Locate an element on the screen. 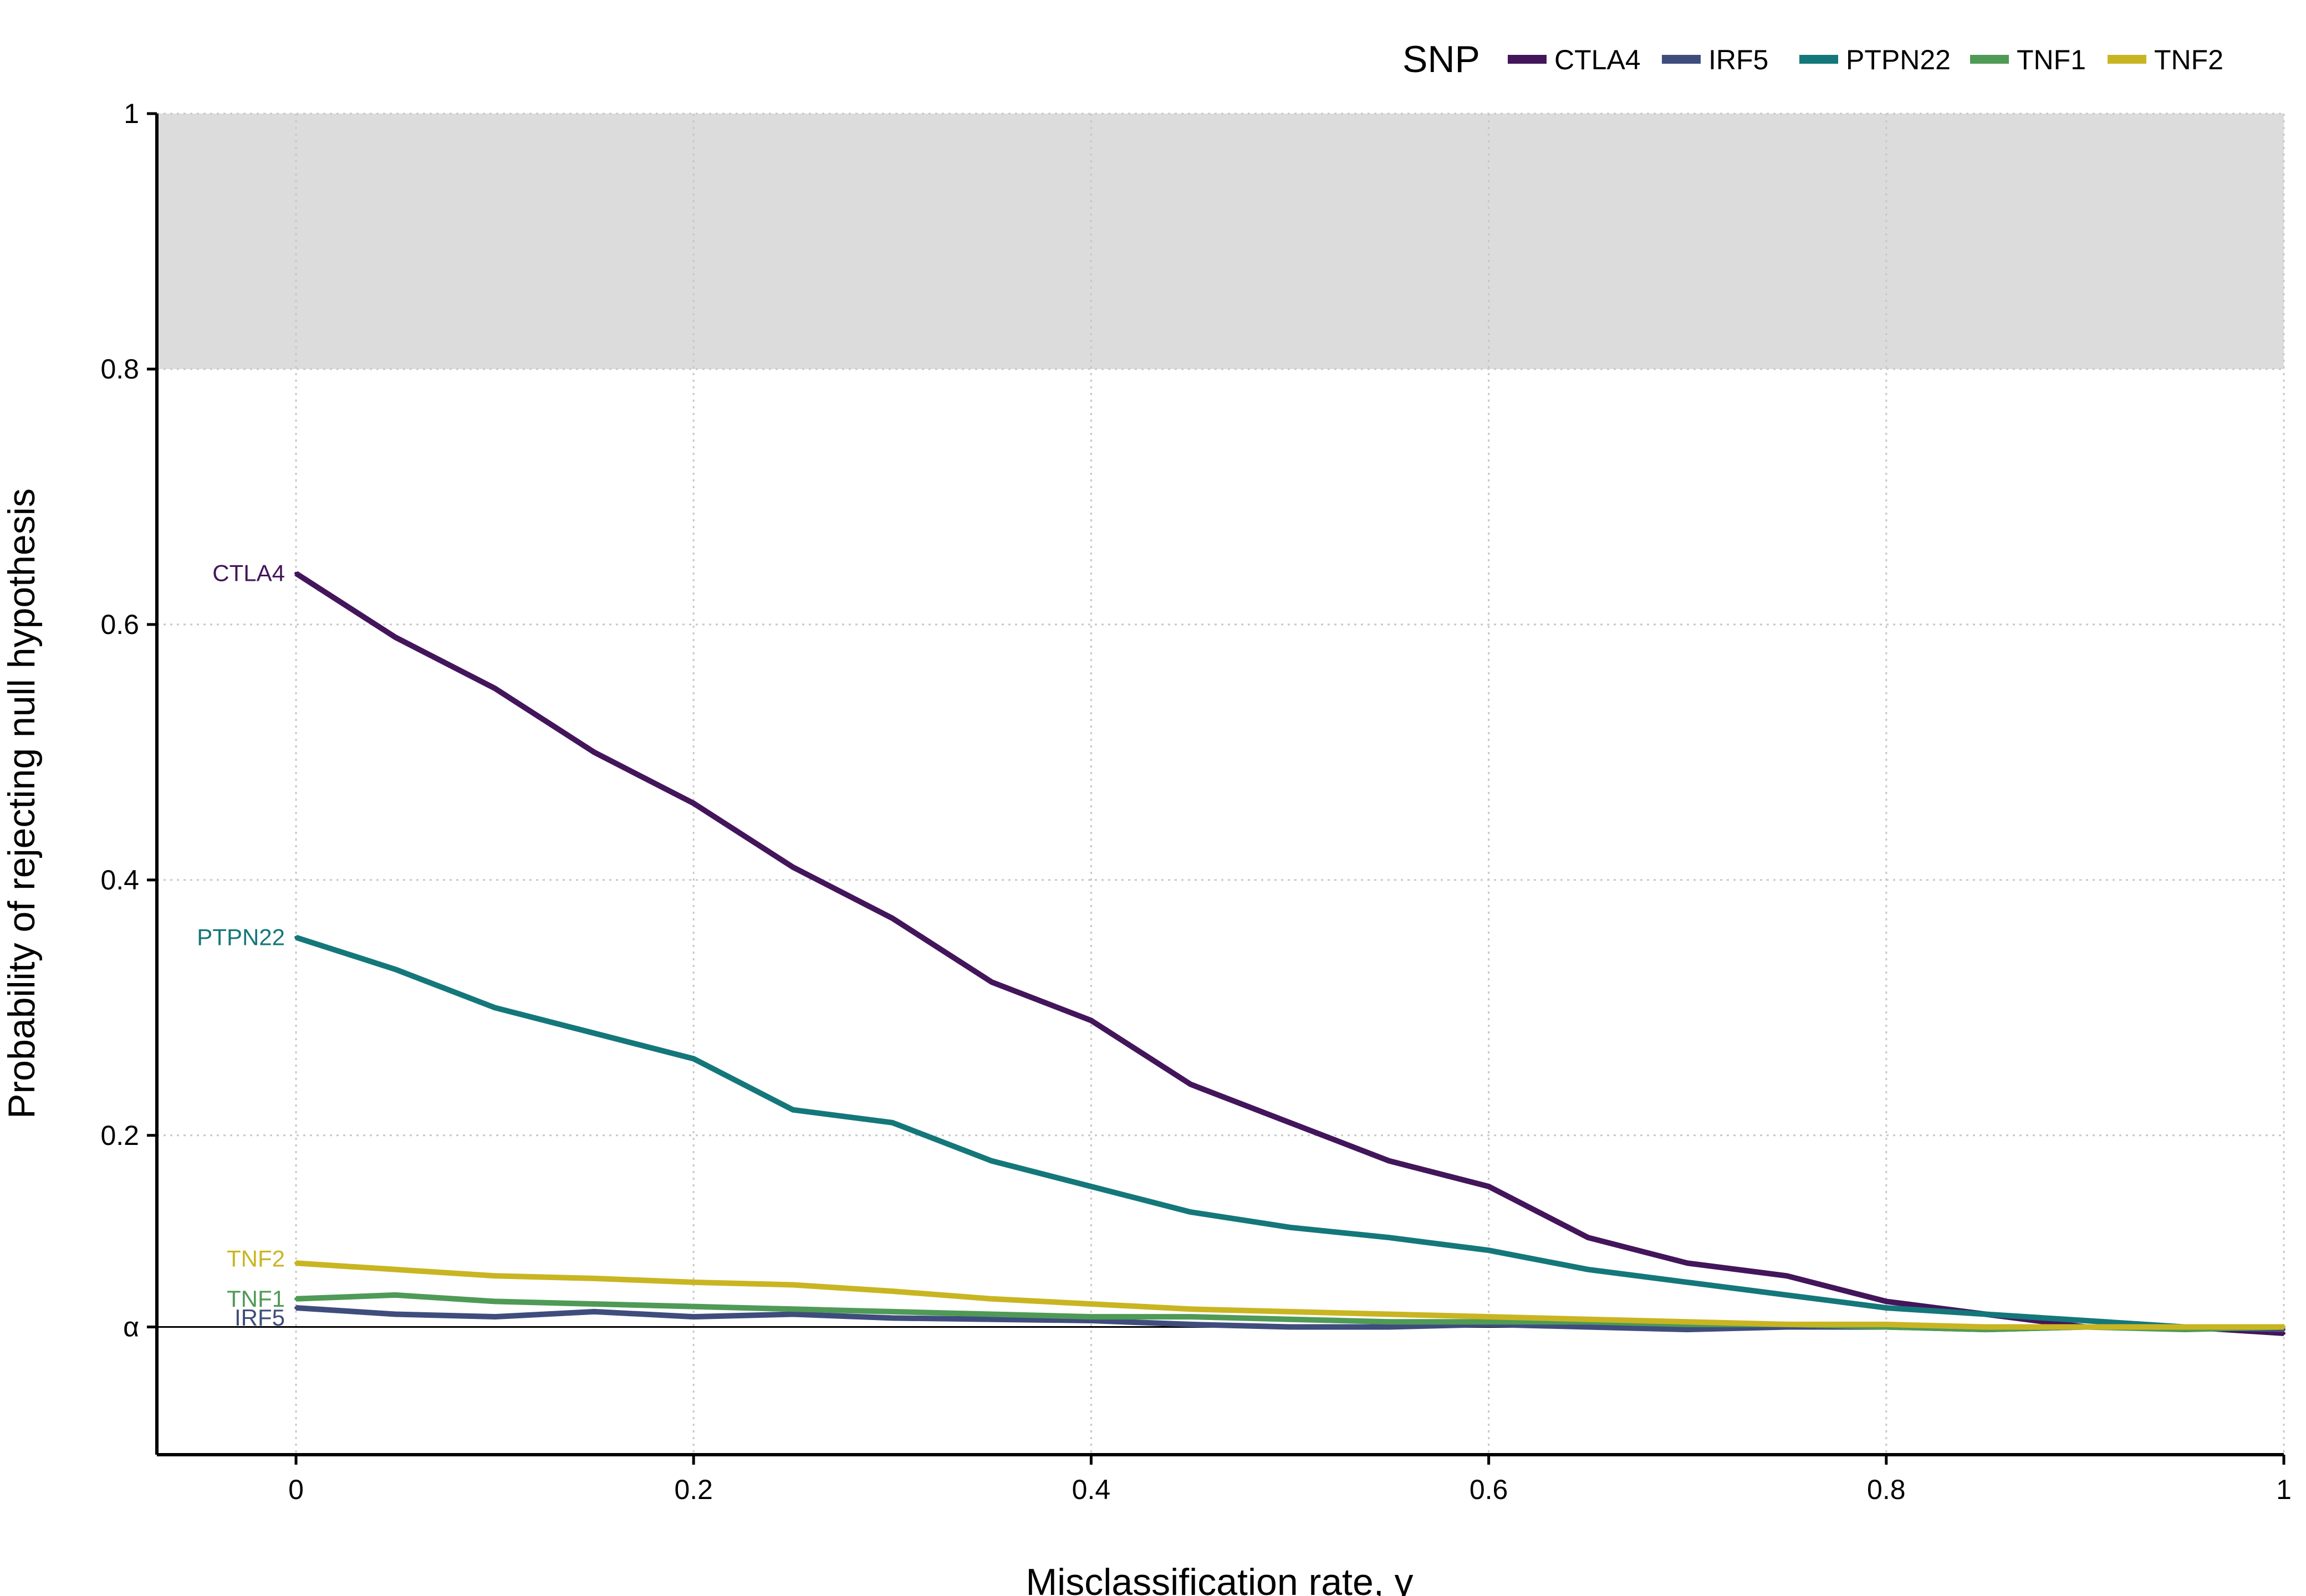 This screenshot has width=2306, height=1596. x-tick-label: 0 is located at coordinates (296, 1489).